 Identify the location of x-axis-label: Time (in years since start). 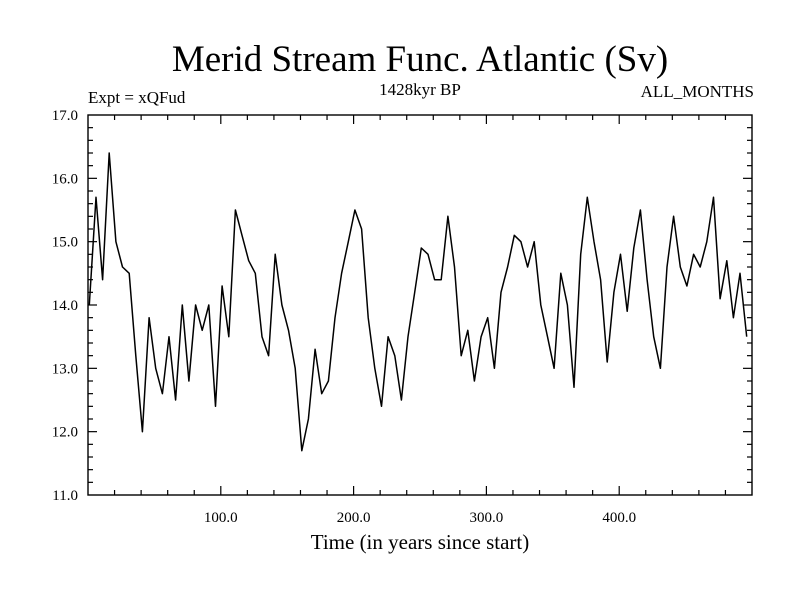
(420, 542).